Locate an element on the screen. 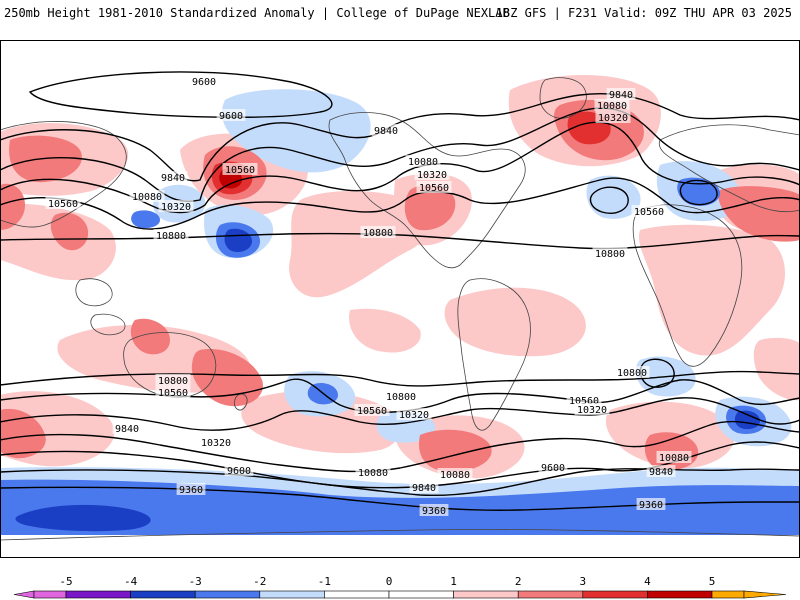  colorbar-tick-label: 4 is located at coordinates (647, 581).